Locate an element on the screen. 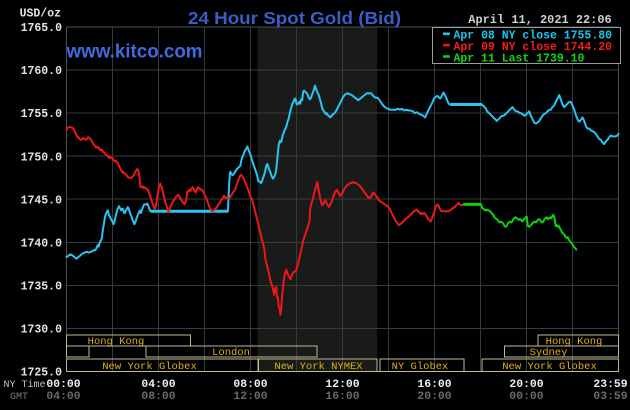  svg-text: 03:59 is located at coordinates (610, 397).